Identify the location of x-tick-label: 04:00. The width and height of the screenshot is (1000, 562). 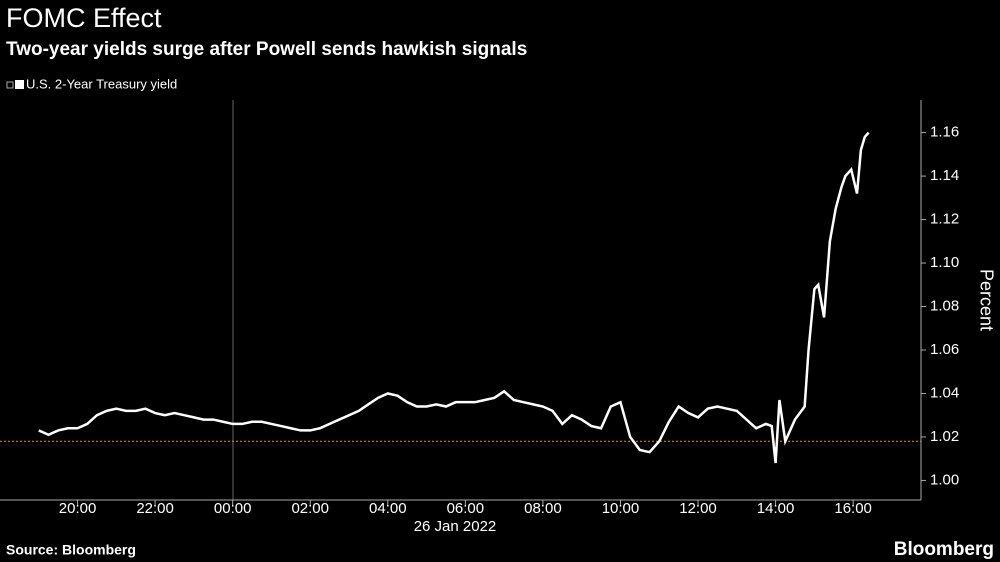
(388, 508).